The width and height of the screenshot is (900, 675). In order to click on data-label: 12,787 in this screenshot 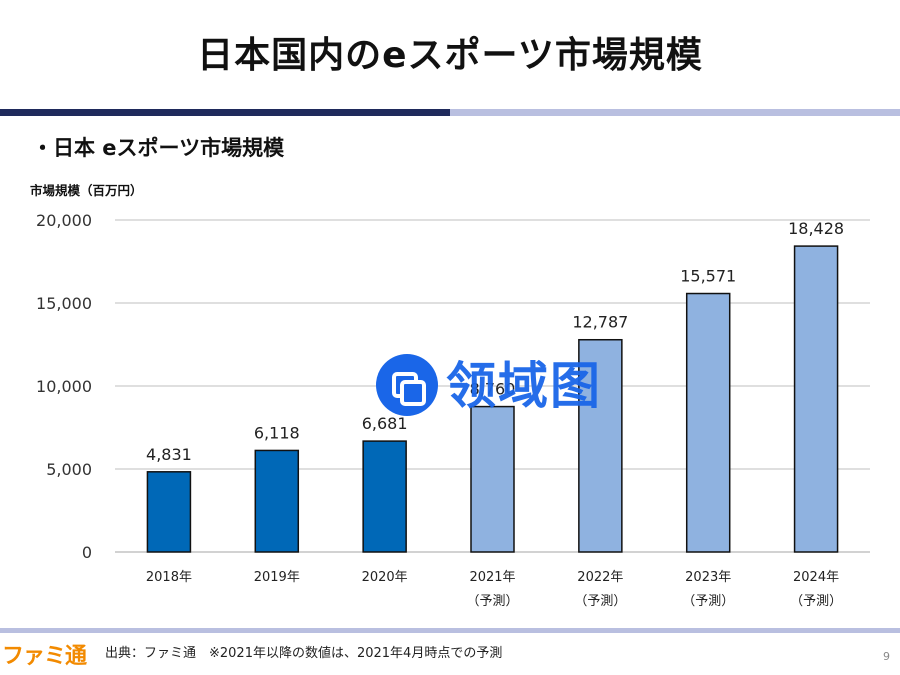, I will do `click(600, 322)`.